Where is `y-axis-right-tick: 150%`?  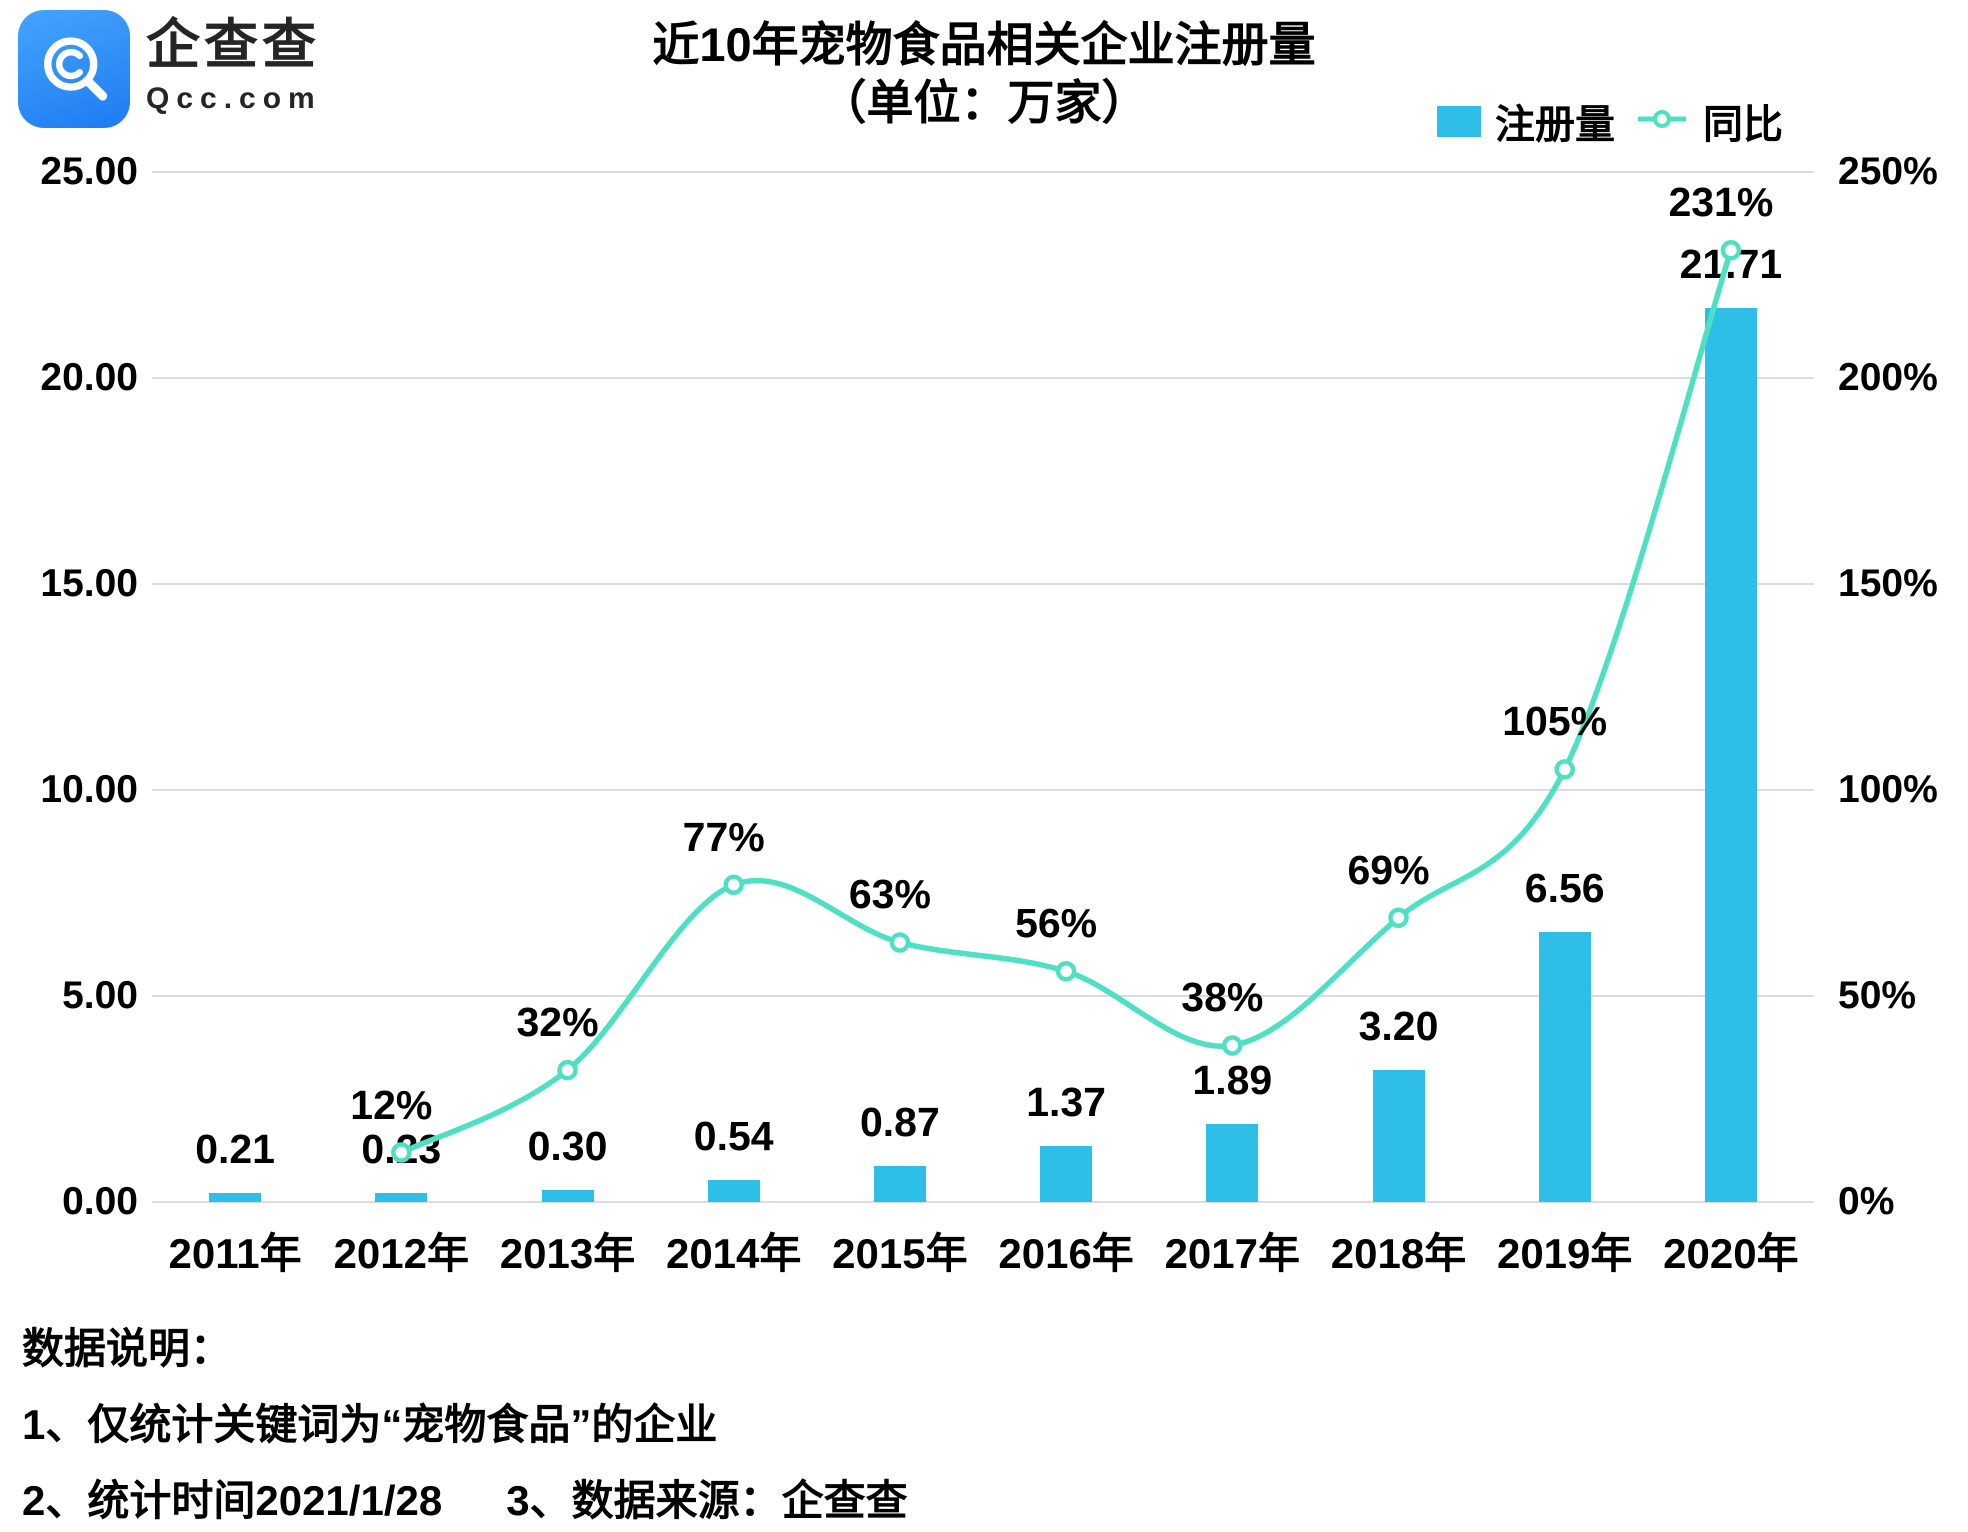
y-axis-right-tick: 150% is located at coordinates (1888, 583).